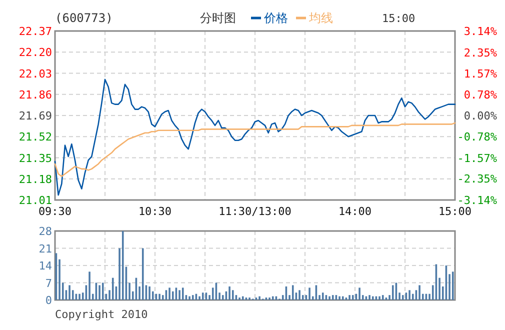  Describe the element at coordinates (455, 211) in the screenshot. I see `x-tick-label: 15:00` at that location.